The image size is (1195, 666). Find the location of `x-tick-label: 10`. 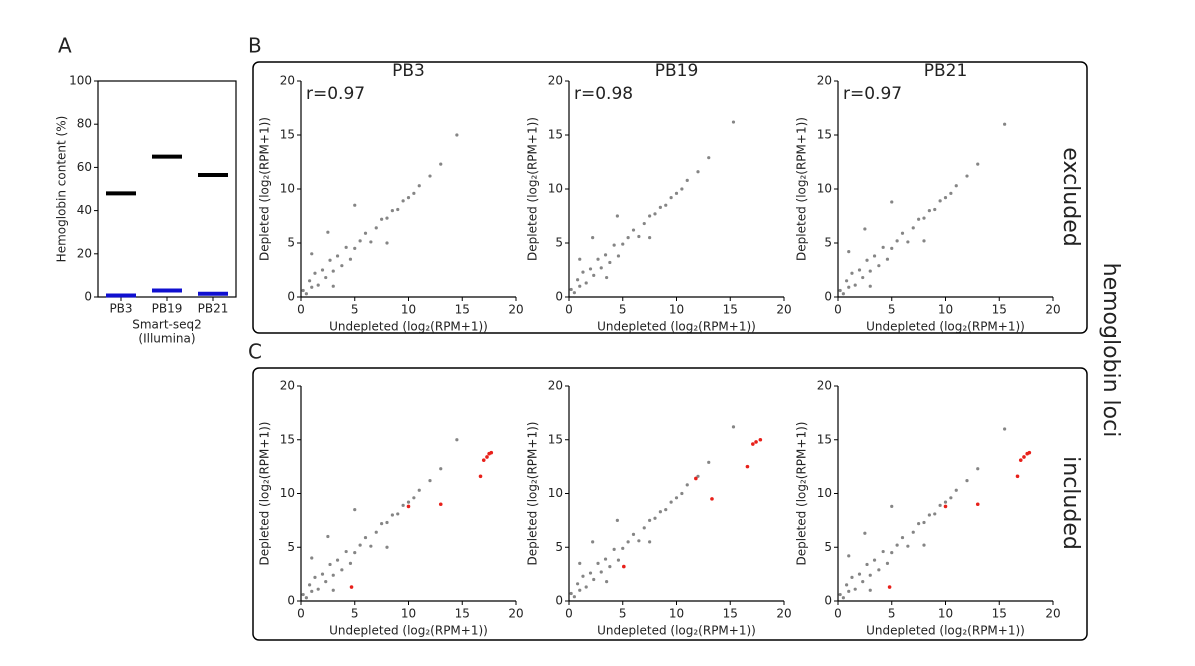

x-tick-label: 10 is located at coordinates (676, 614).